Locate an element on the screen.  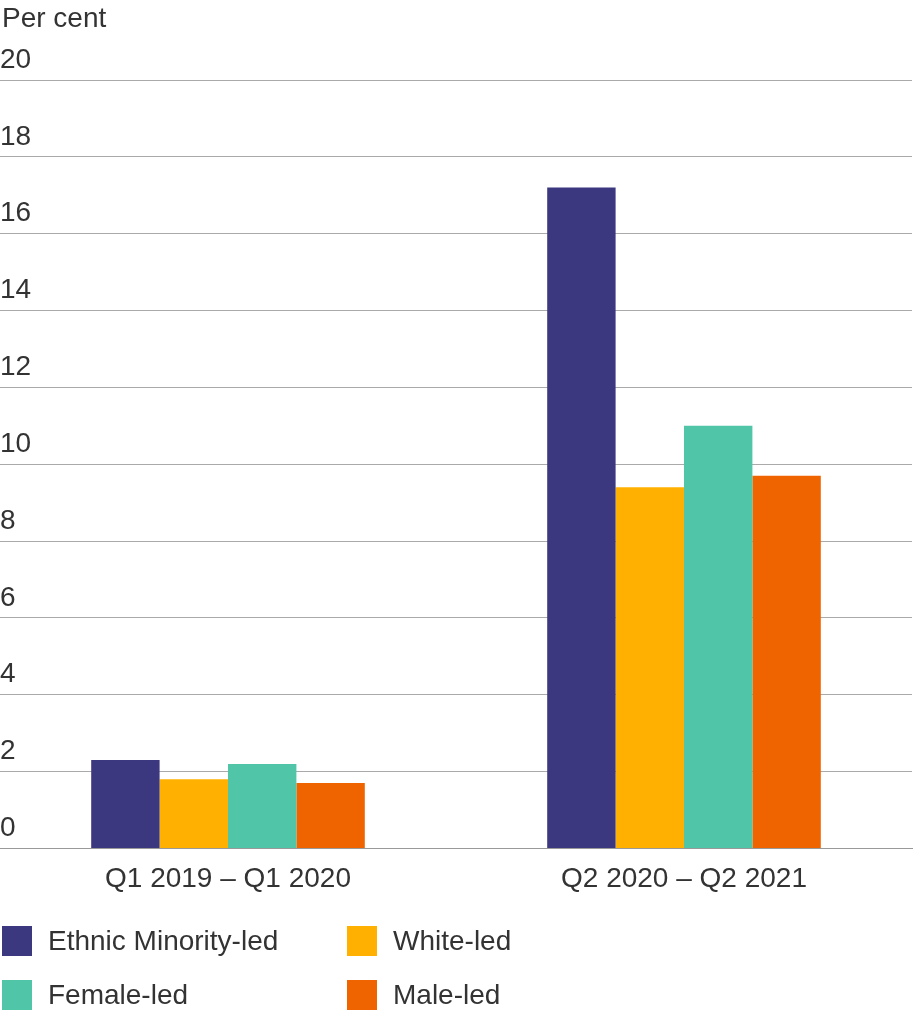
y-tick-label: 6 is located at coordinates (8, 596).